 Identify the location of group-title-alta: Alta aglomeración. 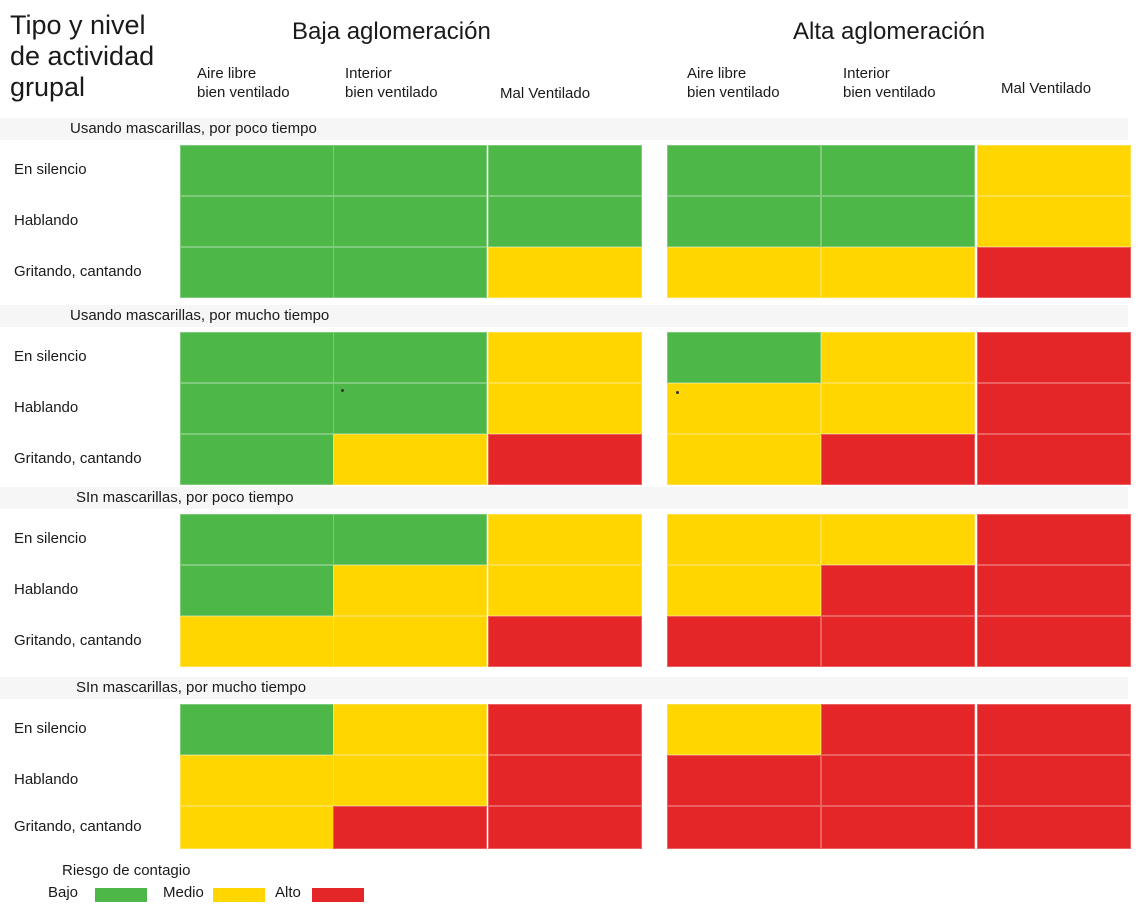
(889, 31).